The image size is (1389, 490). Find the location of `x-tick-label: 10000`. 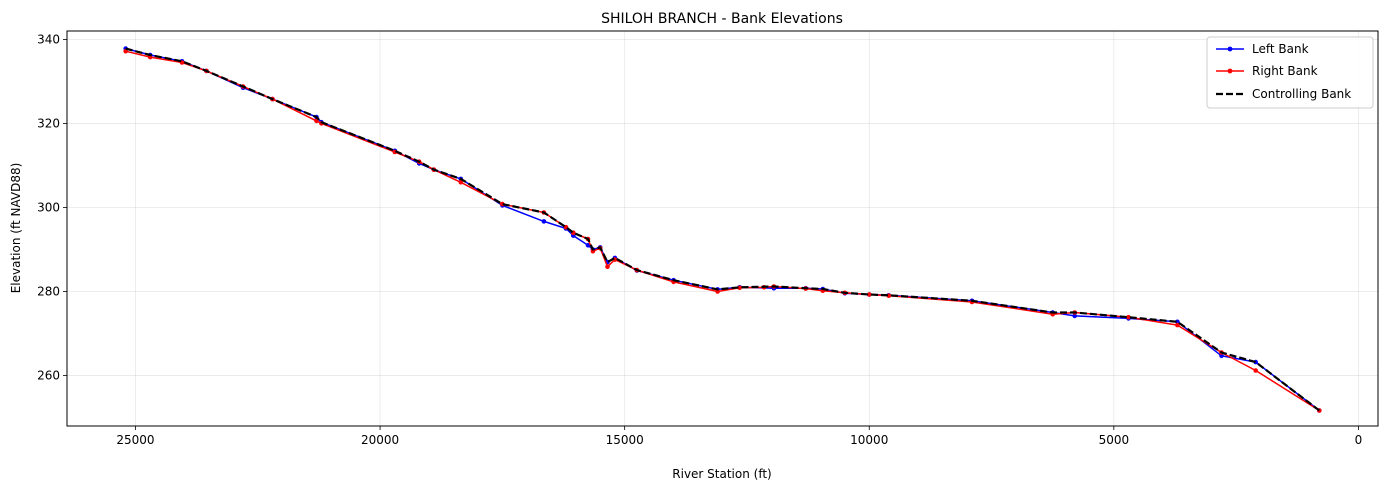

x-tick-label: 10000 is located at coordinates (869, 440).